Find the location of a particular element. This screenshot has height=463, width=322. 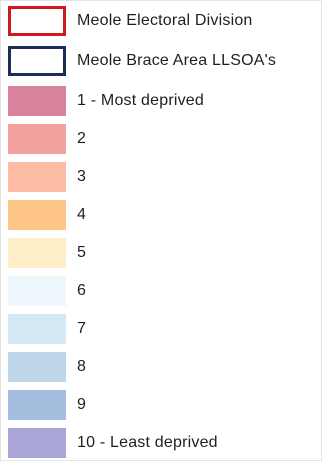

electoral-division-swatch is located at coordinates (37, 21).